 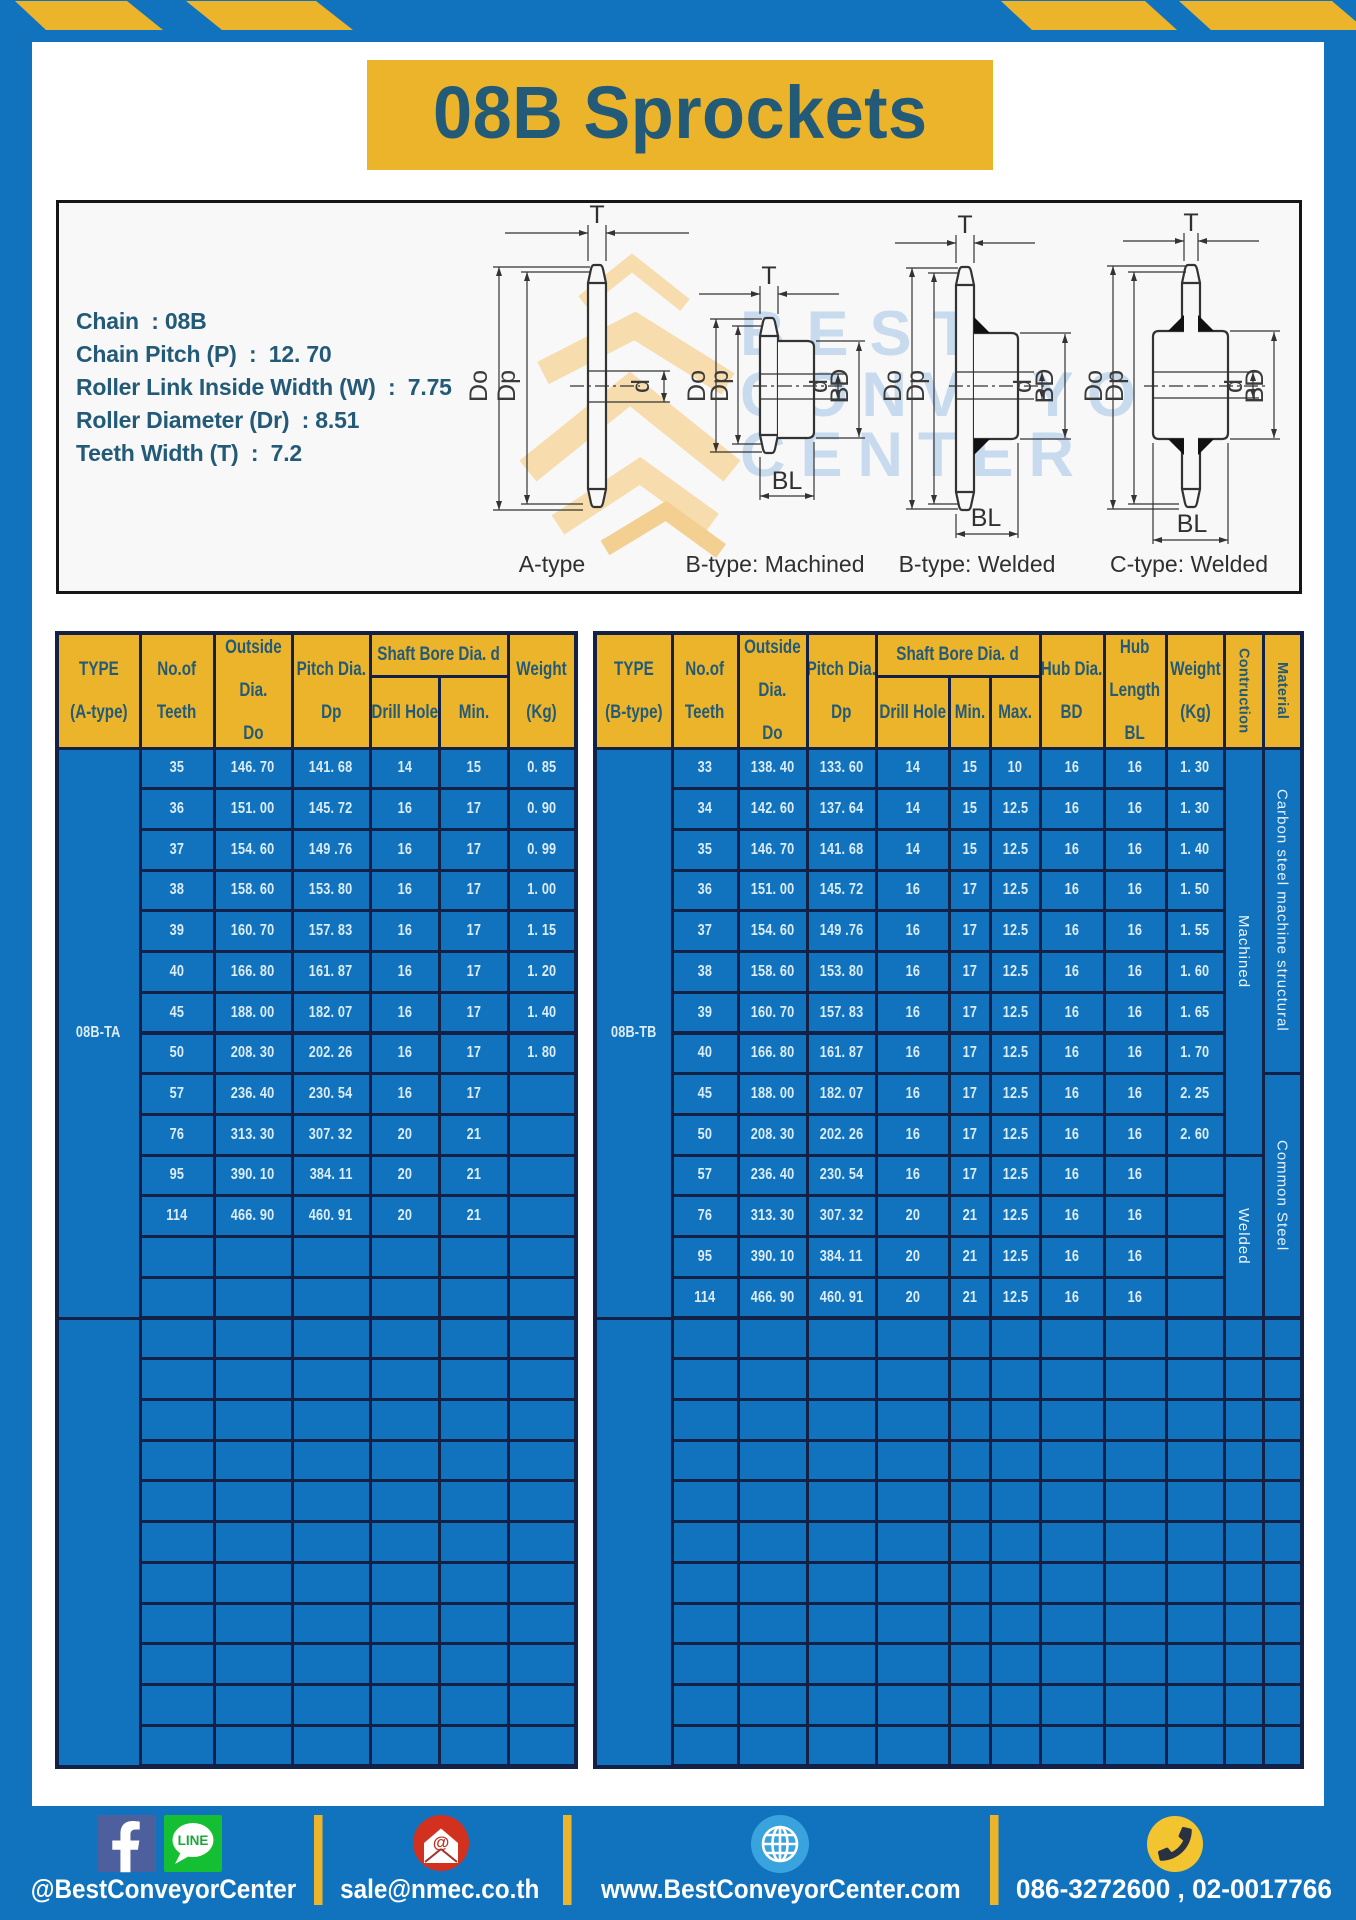 I want to click on svg-text: LINE, so click(x=193, y=1840).